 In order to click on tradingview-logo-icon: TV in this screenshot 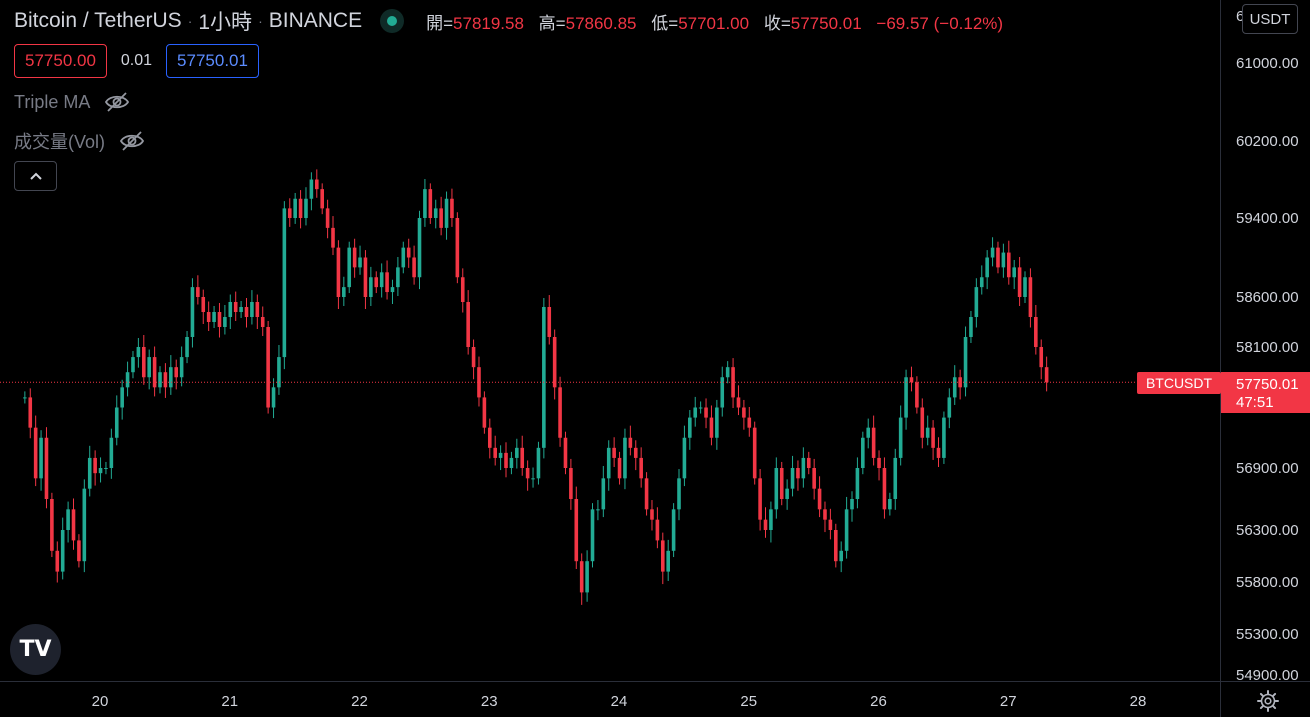, I will do `click(35, 649)`.